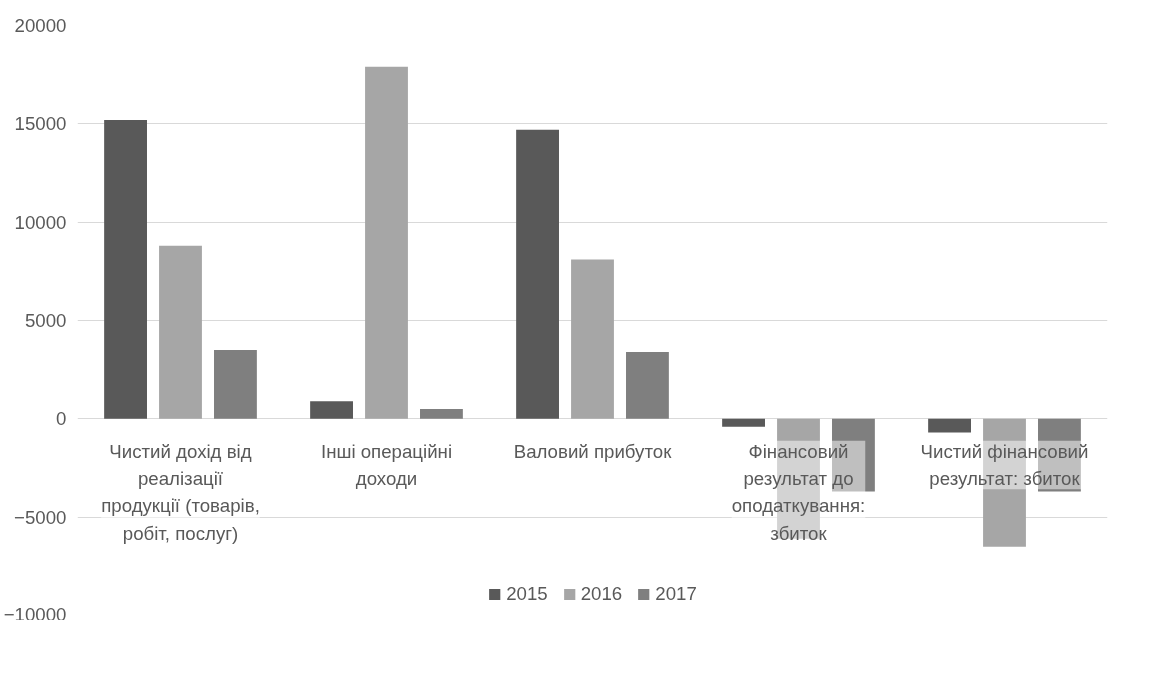  What do you see at coordinates (40, 124) in the screenshot?
I see `y-tick-label: 15000` at bounding box center [40, 124].